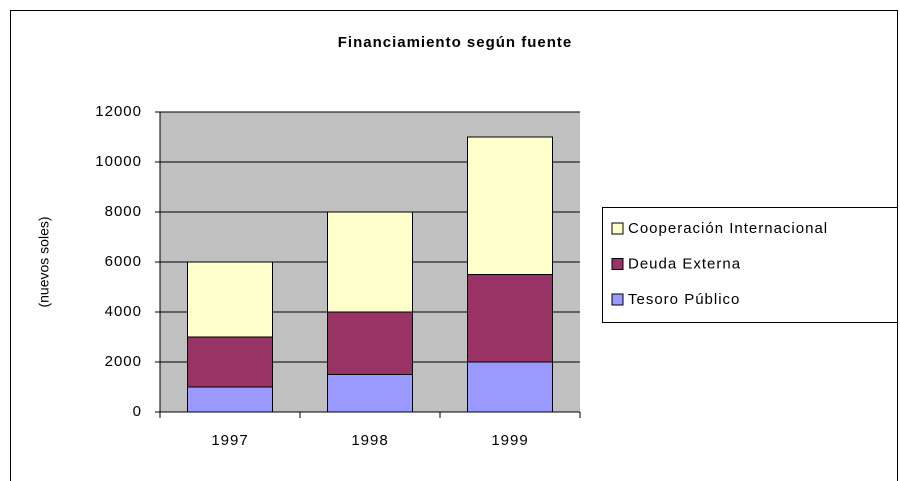  I want to click on y-tick-label: 0, so click(137, 411).